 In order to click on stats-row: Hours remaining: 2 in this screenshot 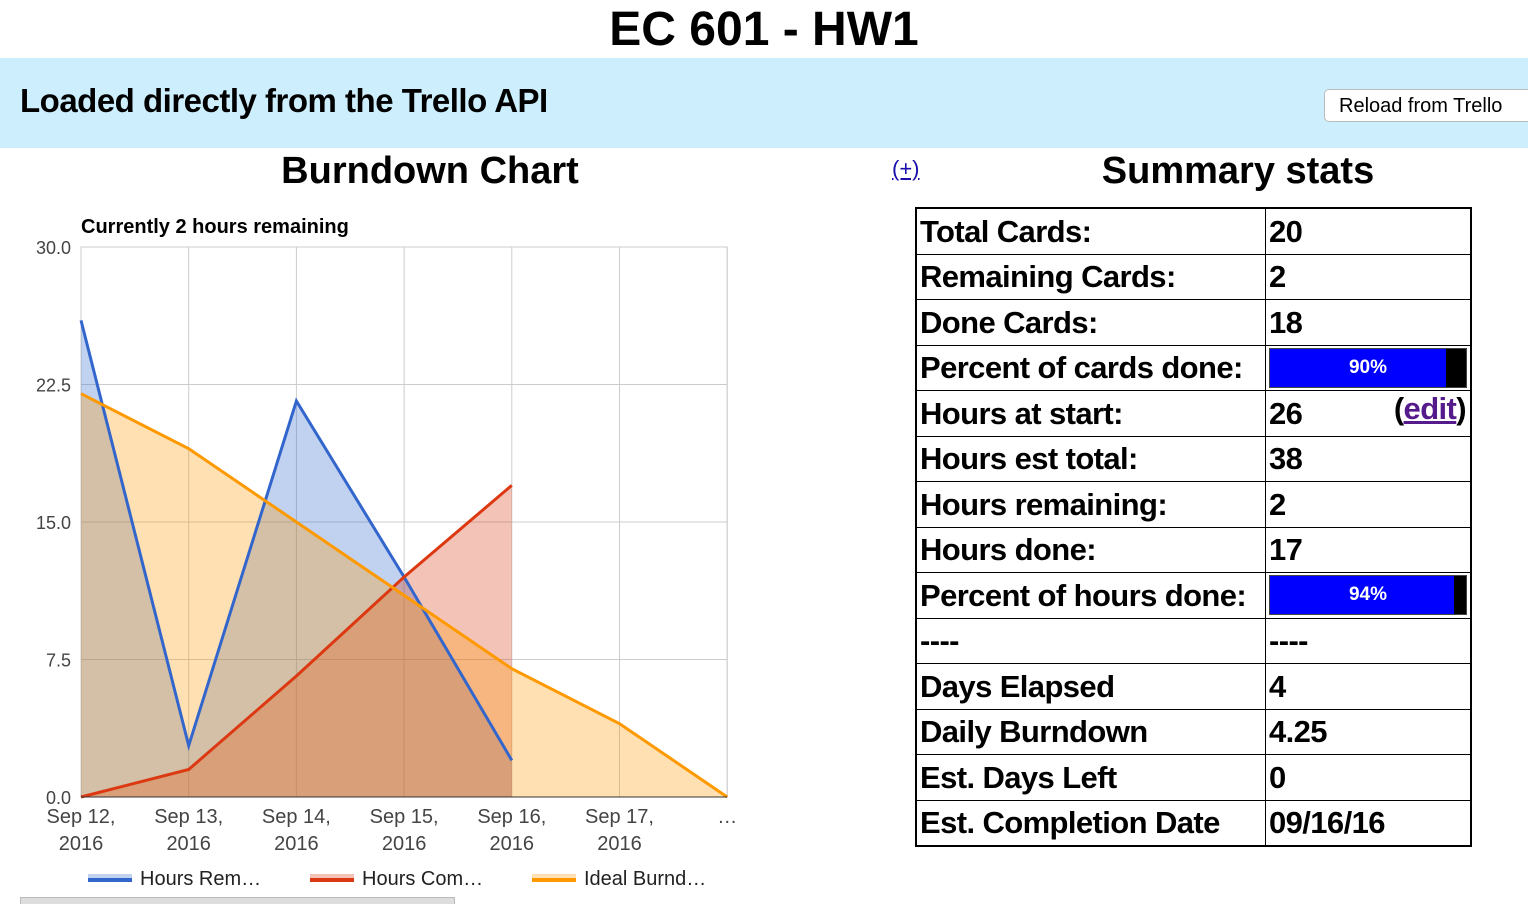, I will do `click(1193, 504)`.